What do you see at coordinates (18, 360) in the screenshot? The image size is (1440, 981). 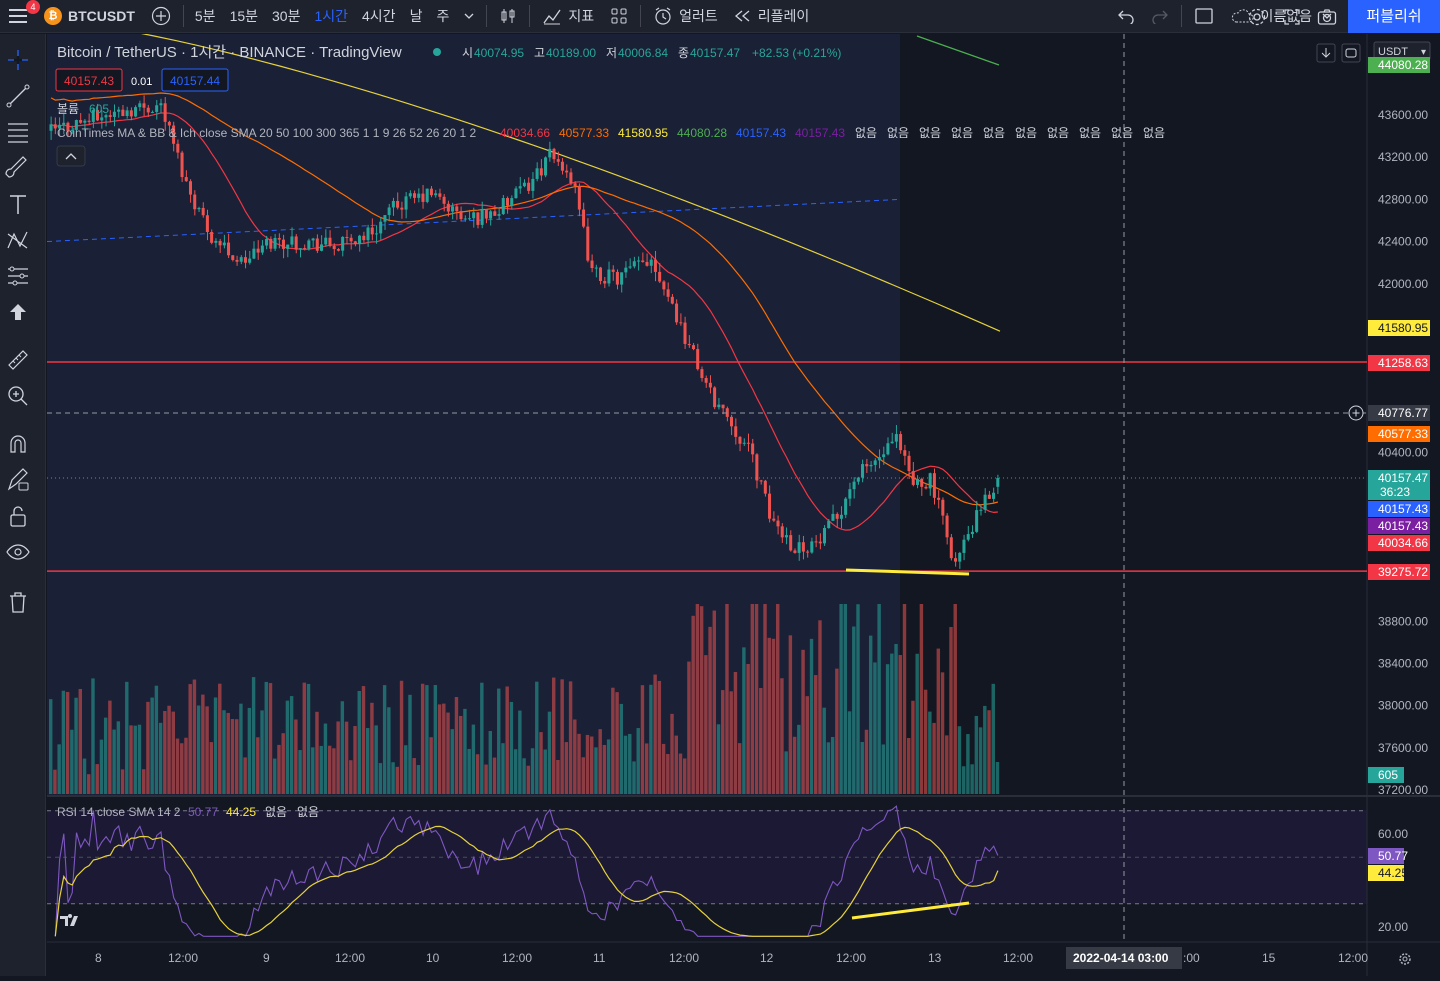 I see `ruler-icon` at bounding box center [18, 360].